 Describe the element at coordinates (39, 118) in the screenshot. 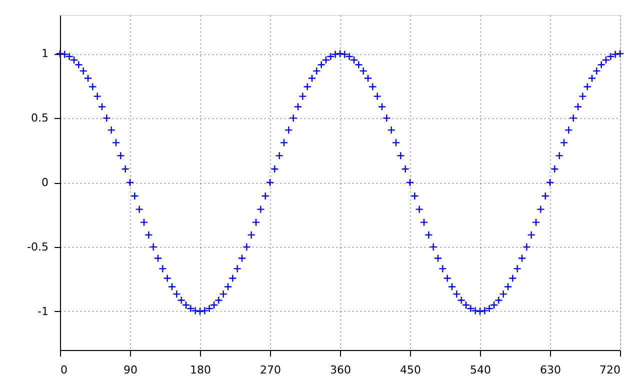

I see `y-tick-label: 0.5` at that location.